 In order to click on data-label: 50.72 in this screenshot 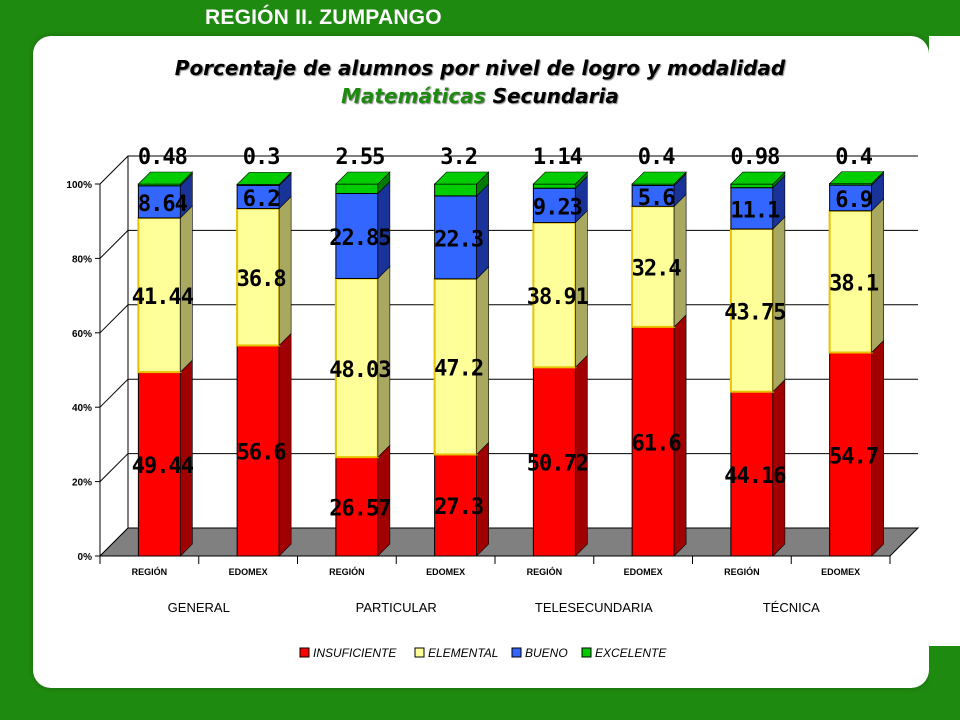, I will do `click(557, 464)`.